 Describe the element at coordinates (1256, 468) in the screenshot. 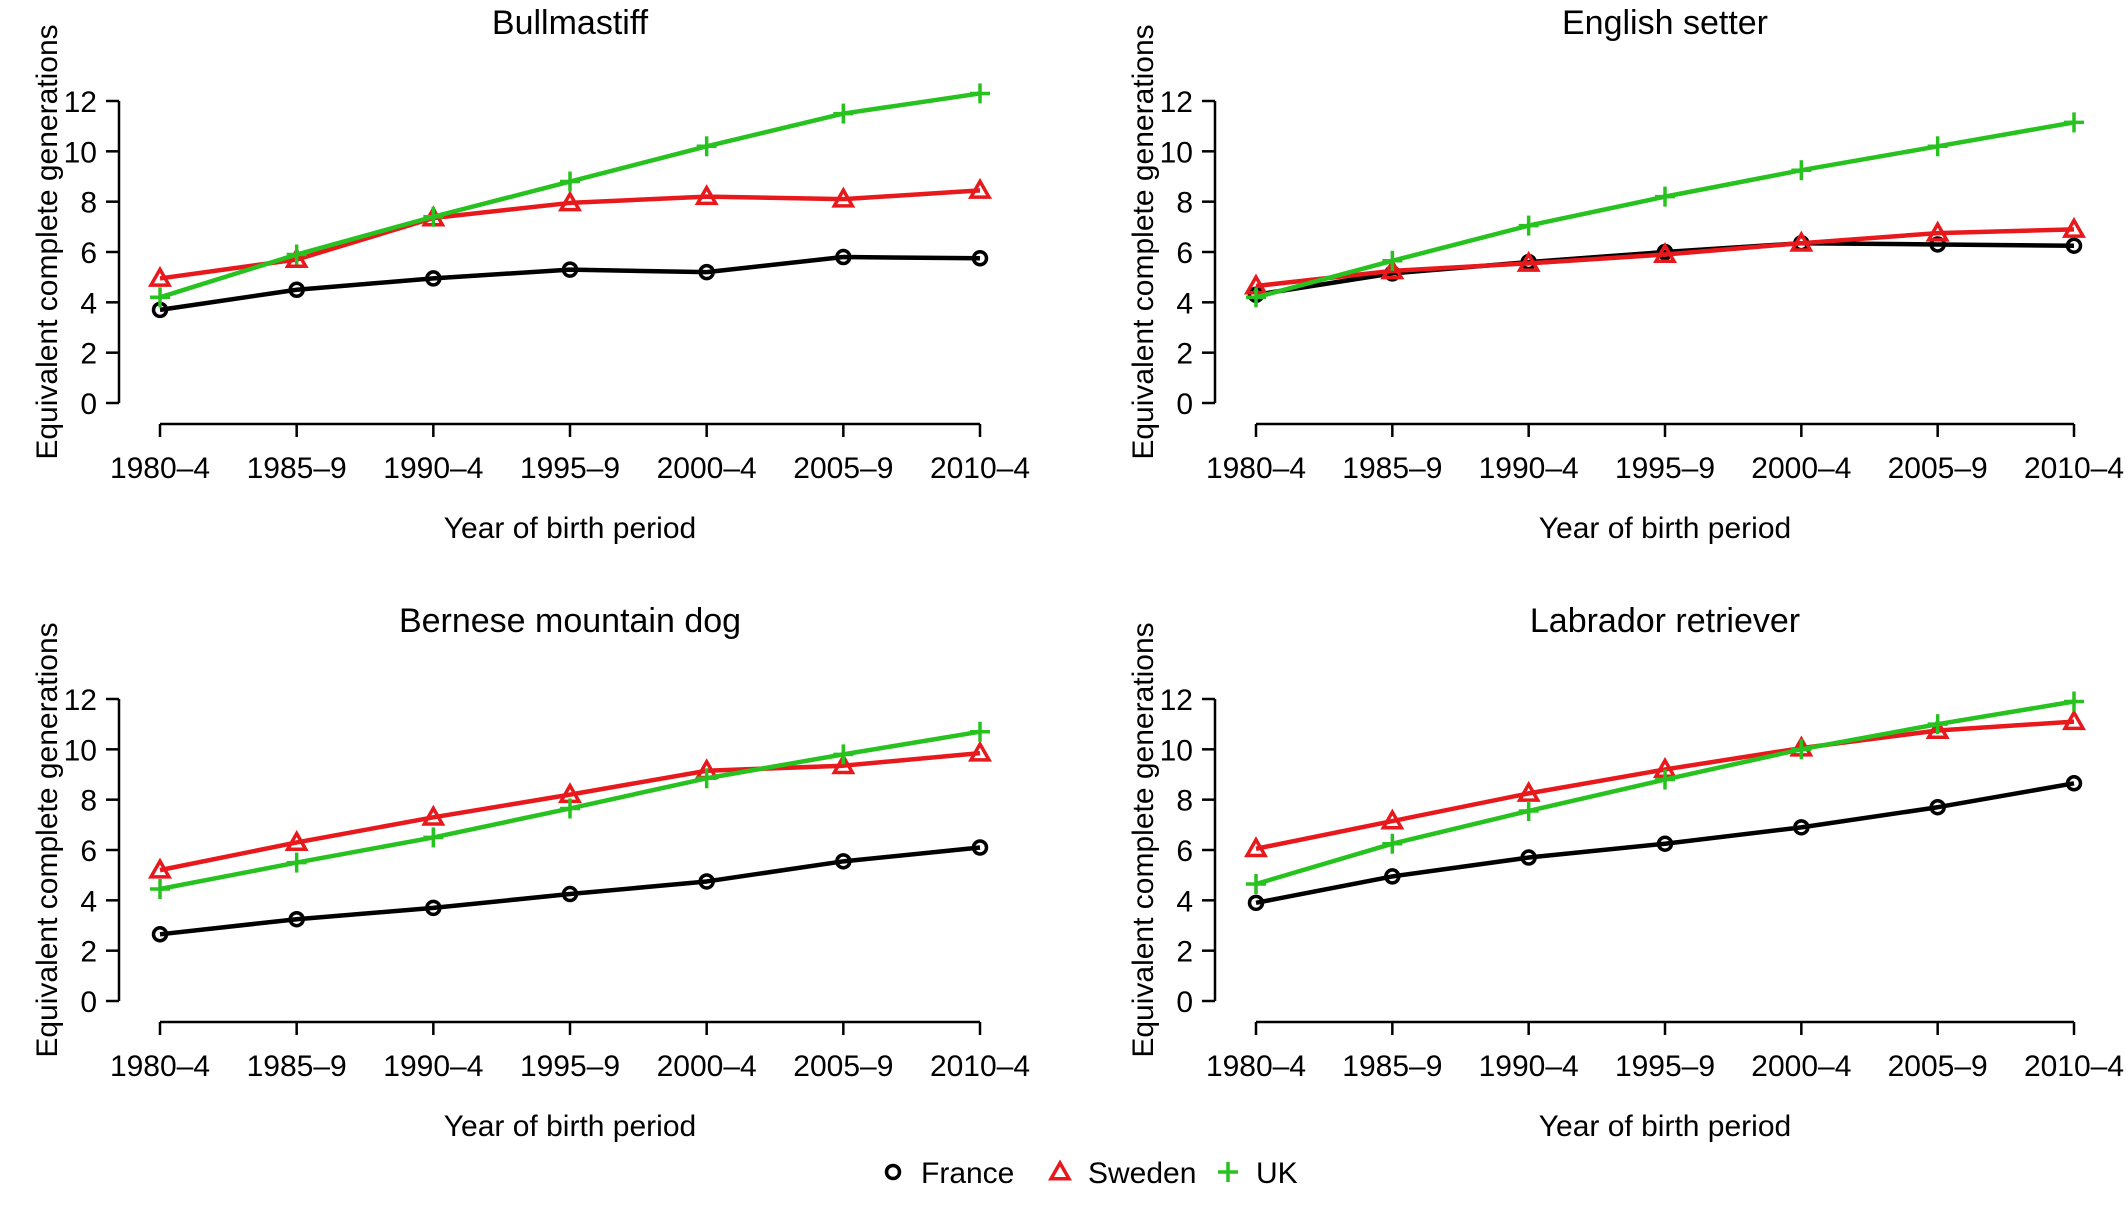

I see `x-tick-label: 1980–4` at that location.